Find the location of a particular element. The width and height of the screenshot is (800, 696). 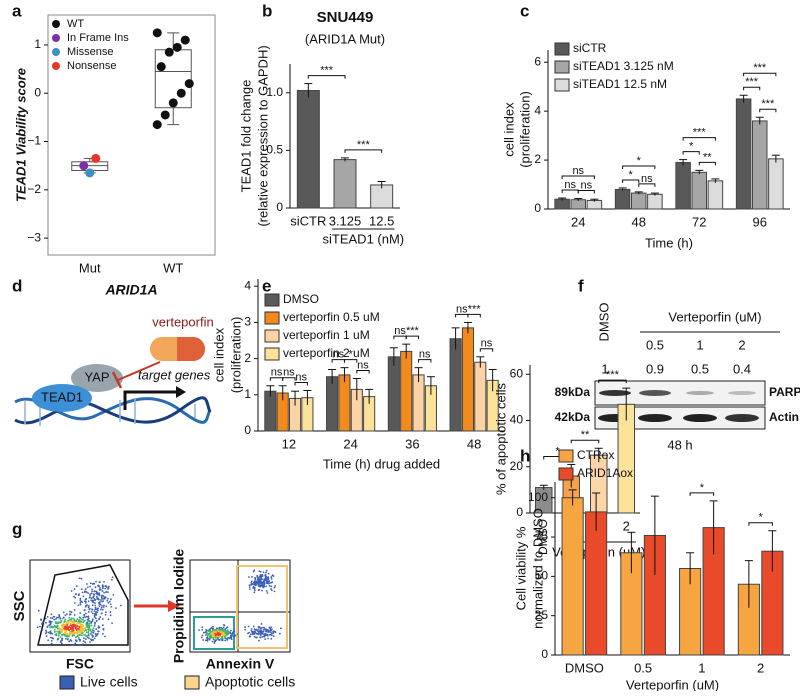

protein-label: YAP is located at coordinates (96, 376).